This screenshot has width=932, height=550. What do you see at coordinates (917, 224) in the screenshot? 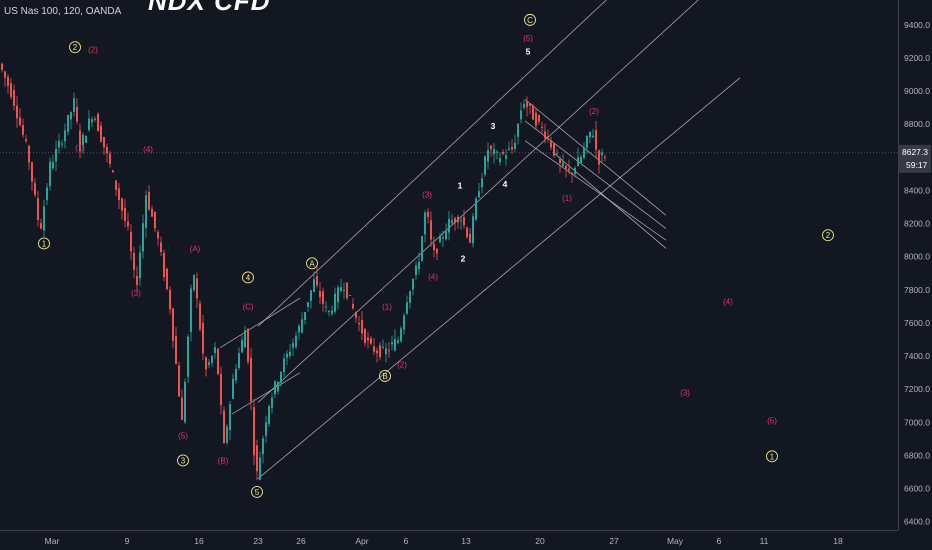
I see `price-tick-label: 8200.0` at bounding box center [917, 224].